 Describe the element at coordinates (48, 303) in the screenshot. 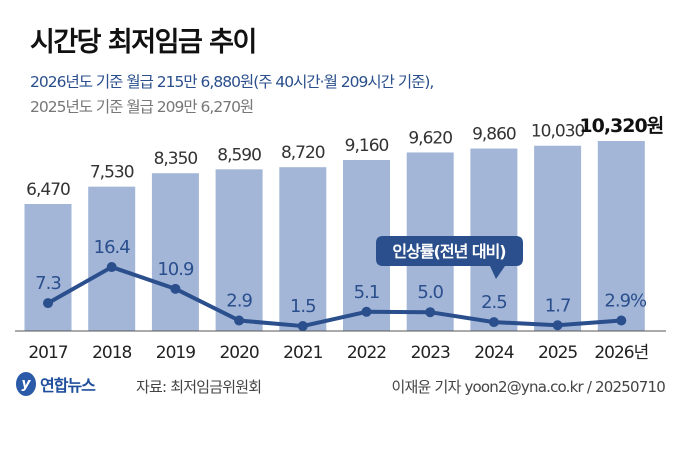

I see `rate-point-2017` at that location.